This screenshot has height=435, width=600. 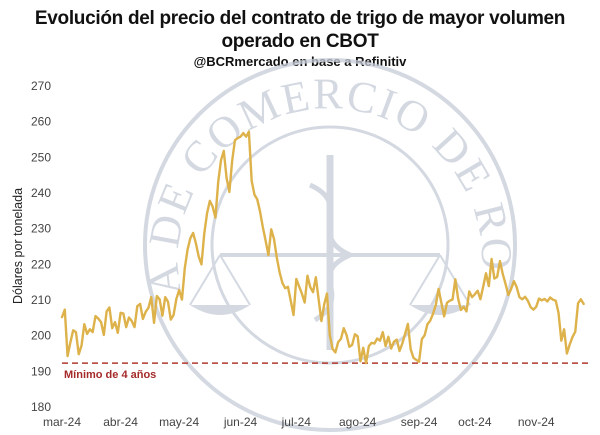 What do you see at coordinates (41, 246) in the screenshot?
I see `y-axis-ticks: 180 190 200 210 220 230 240 250 260 270` at bounding box center [41, 246].